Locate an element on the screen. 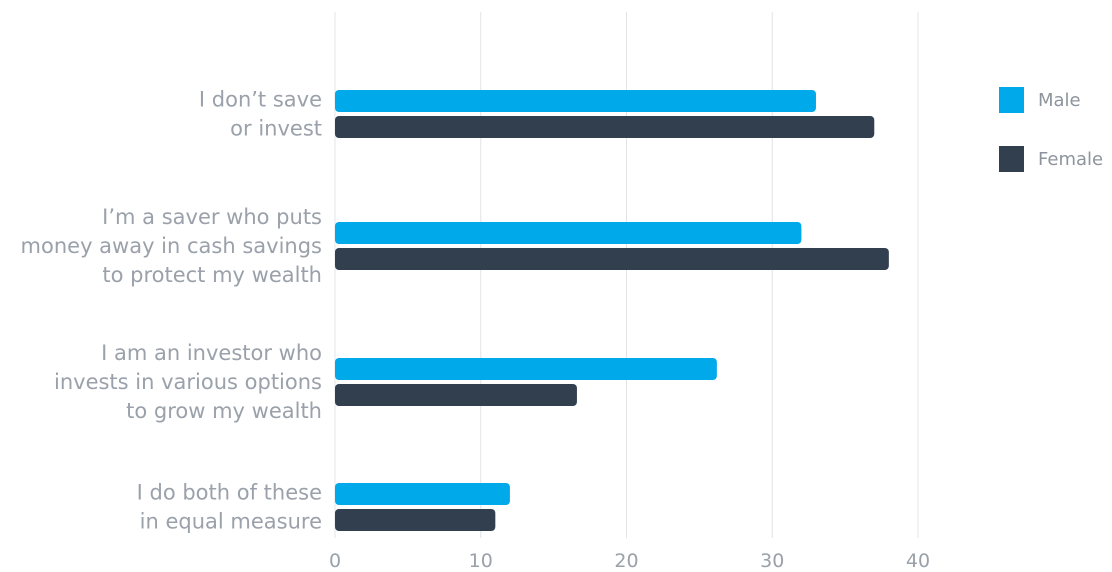 This screenshot has width=1112, height=572. category-label: to grow my wealth is located at coordinates (224, 411).